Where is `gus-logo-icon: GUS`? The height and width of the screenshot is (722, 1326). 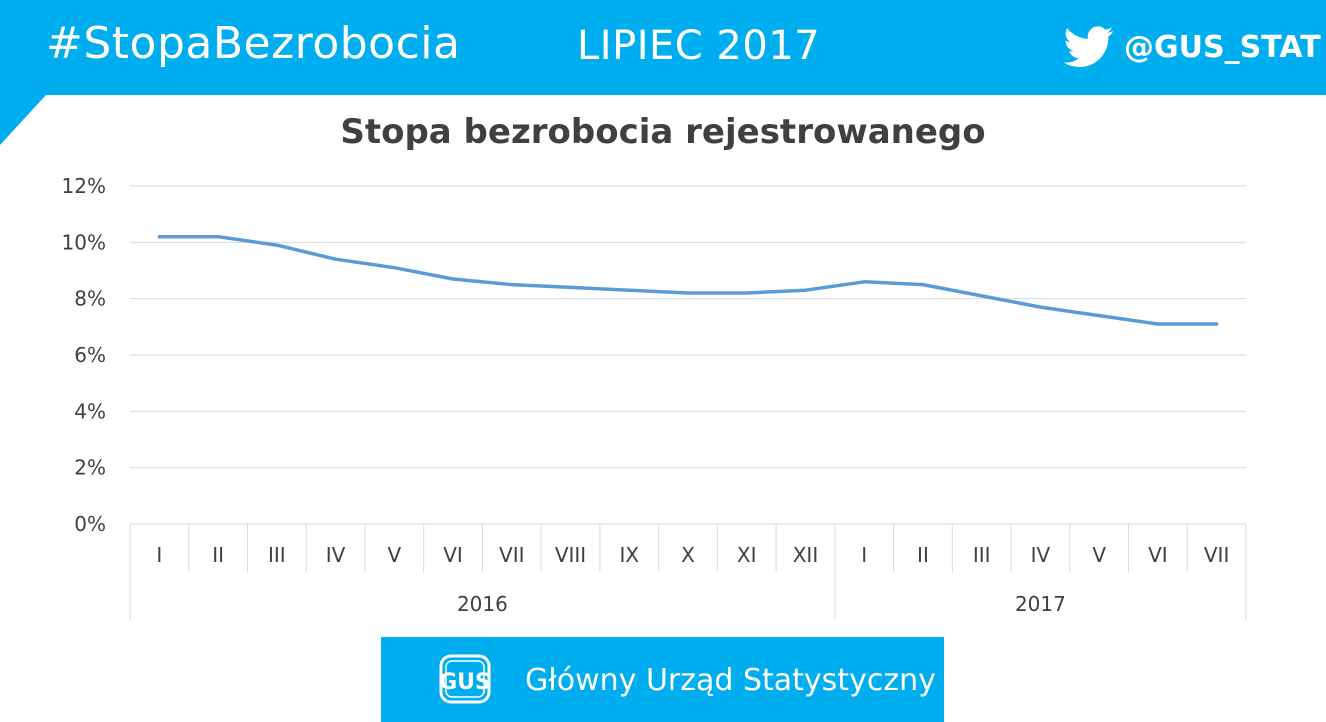 gus-logo-icon: GUS is located at coordinates (465, 679).